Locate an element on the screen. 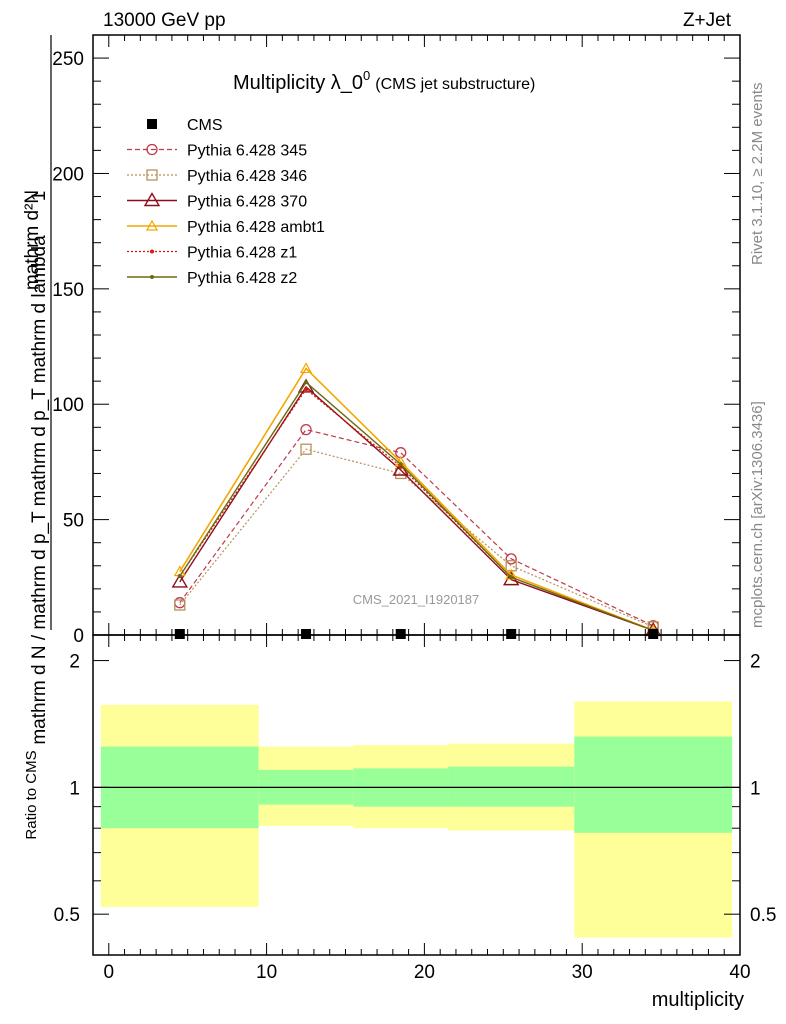 The height and width of the screenshot is (1024, 786). ratio-ylabel: Ratio to CMS is located at coordinates (31, 794).